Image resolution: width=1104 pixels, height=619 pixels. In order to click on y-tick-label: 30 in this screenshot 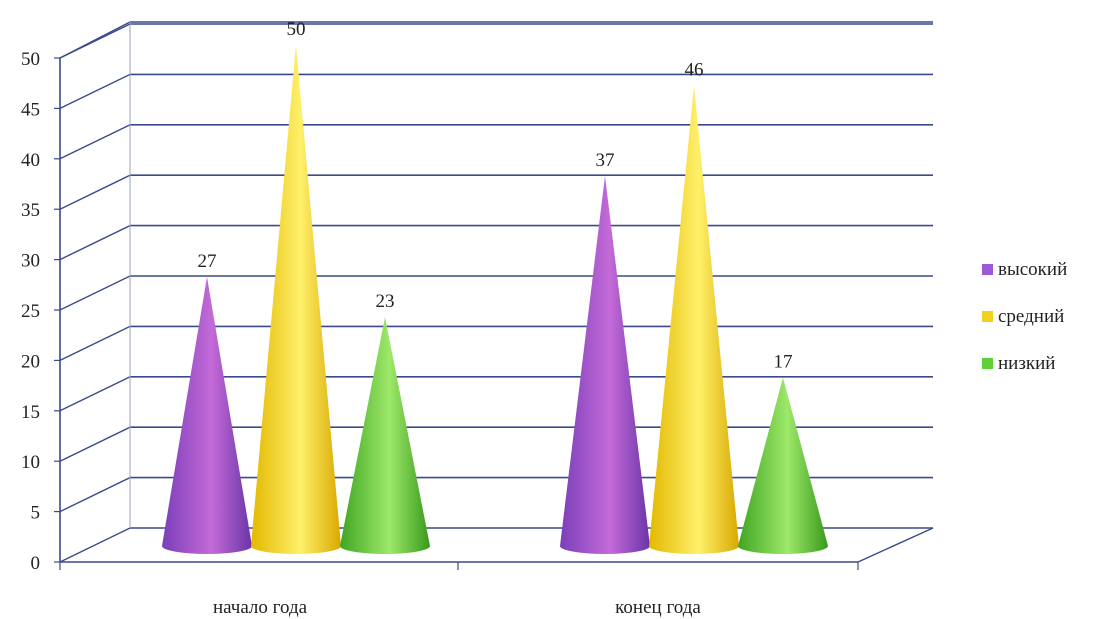, I will do `click(30, 261)`.